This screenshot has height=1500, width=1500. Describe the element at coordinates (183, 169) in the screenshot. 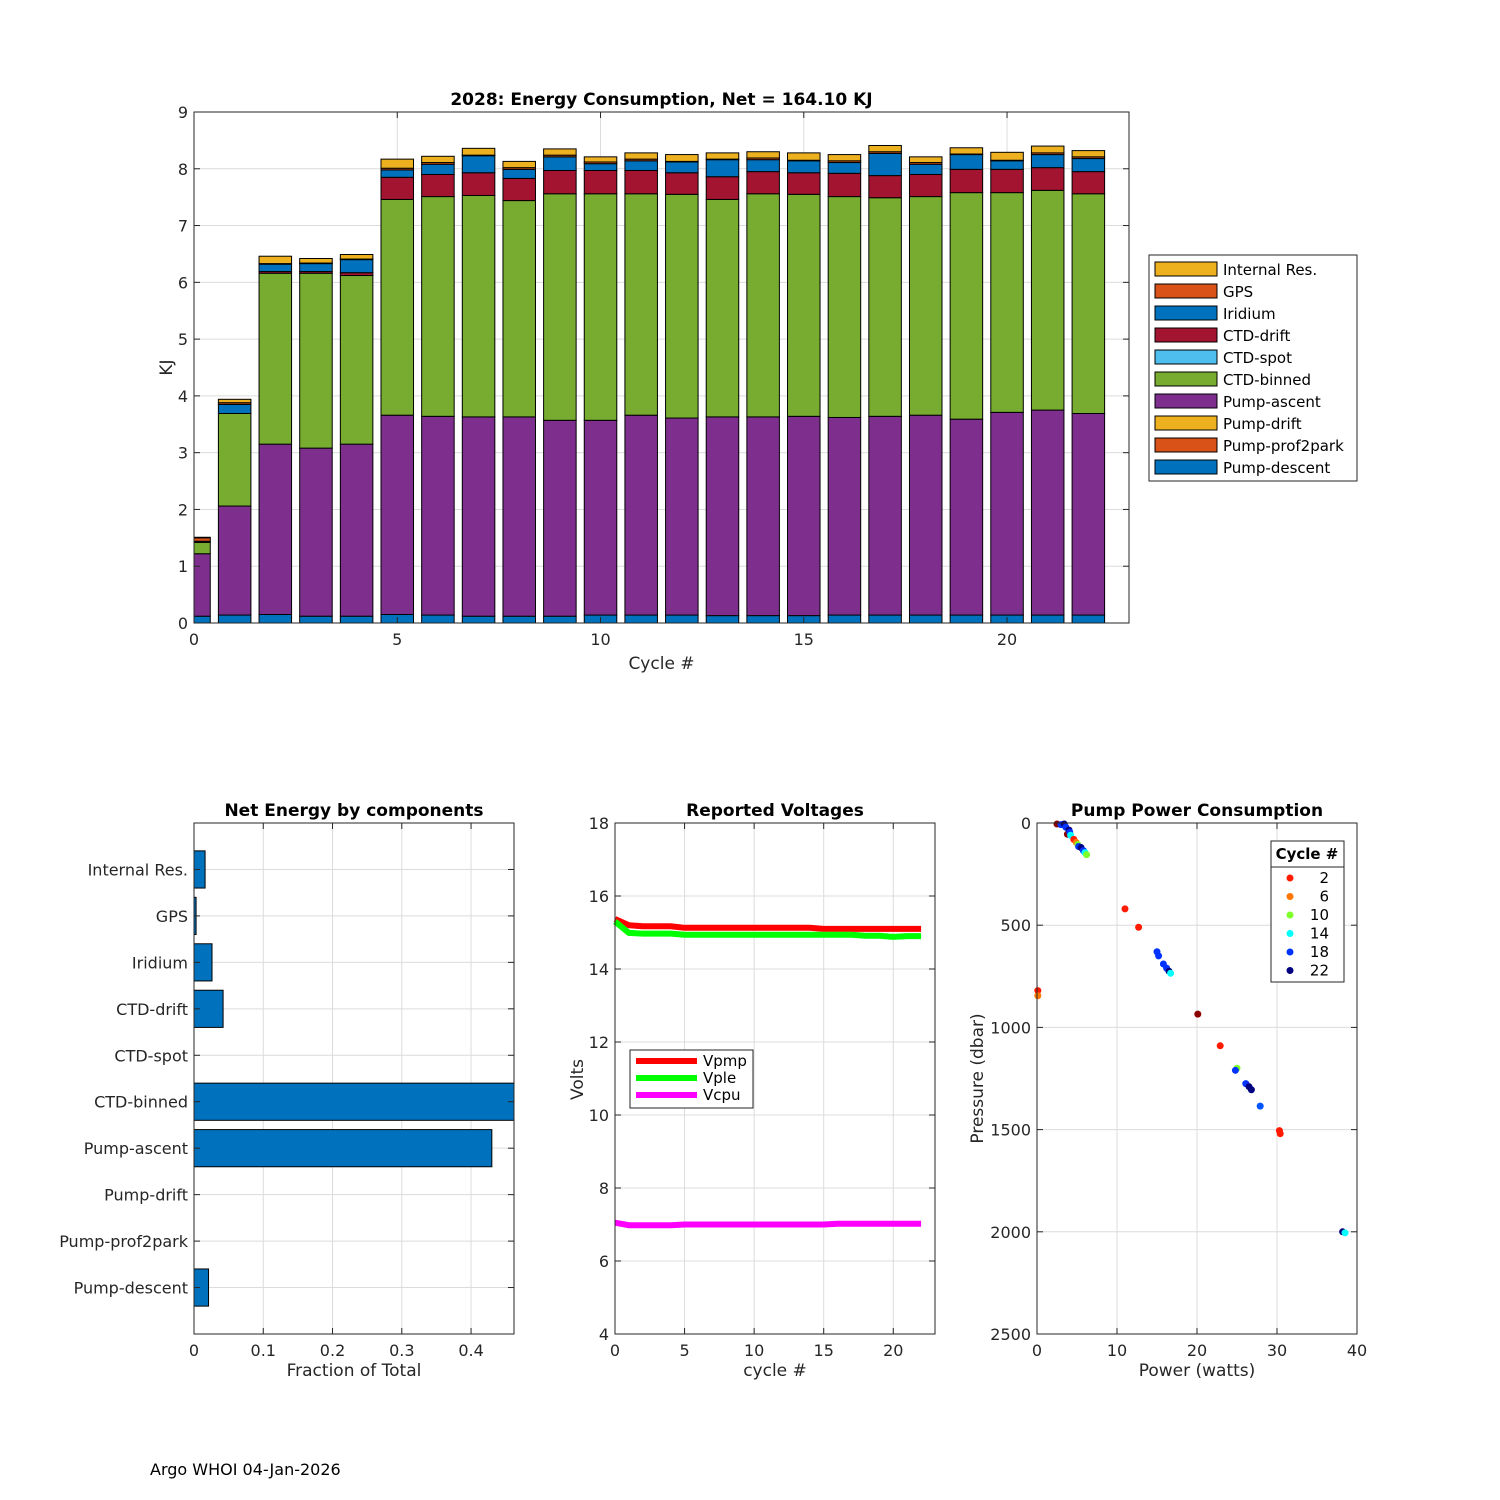

I see `y-tick-label: 8` at that location.